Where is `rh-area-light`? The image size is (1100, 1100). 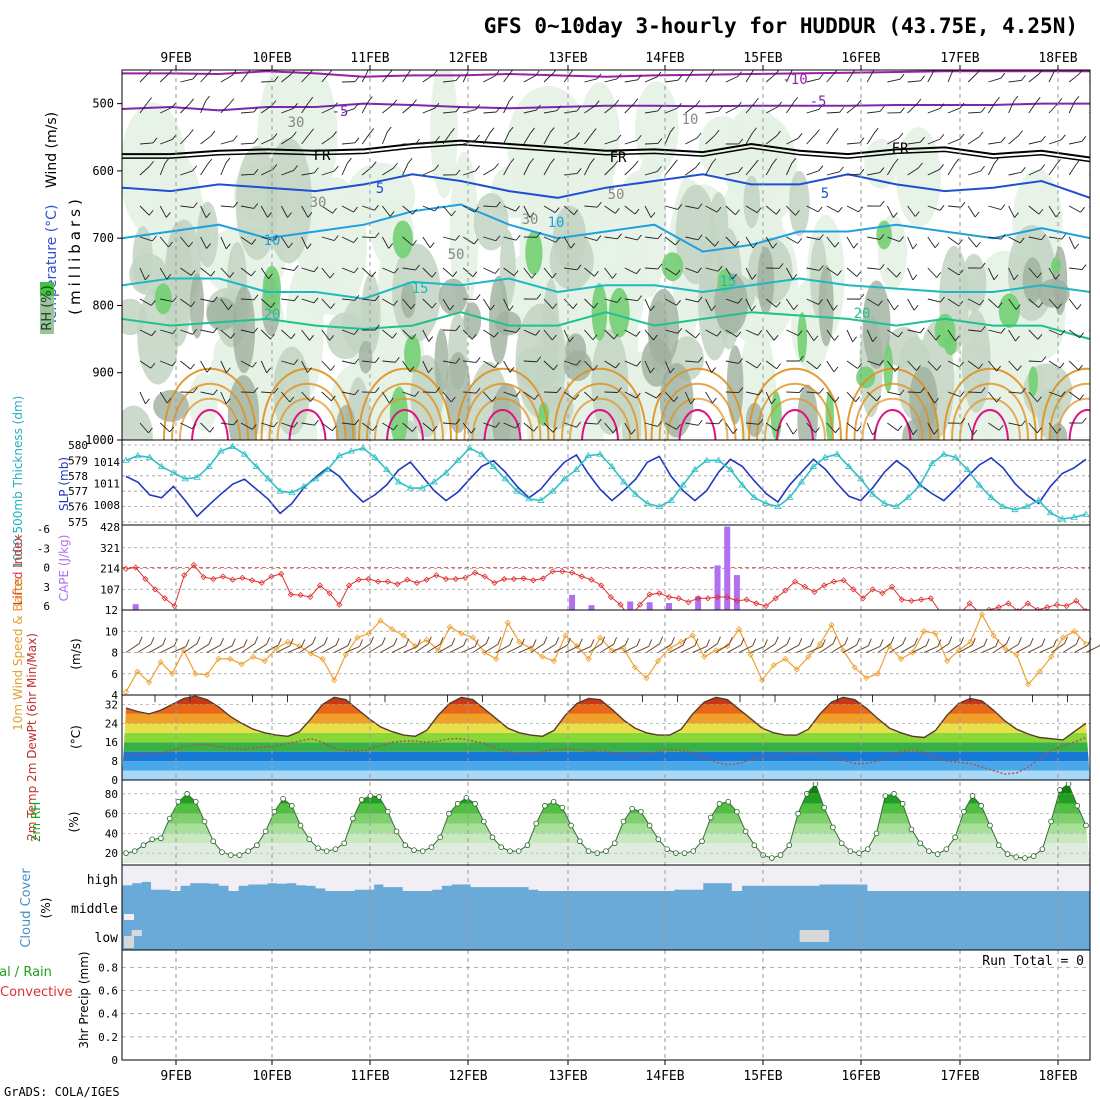 rh-area-light is located at coordinates (756, 169).